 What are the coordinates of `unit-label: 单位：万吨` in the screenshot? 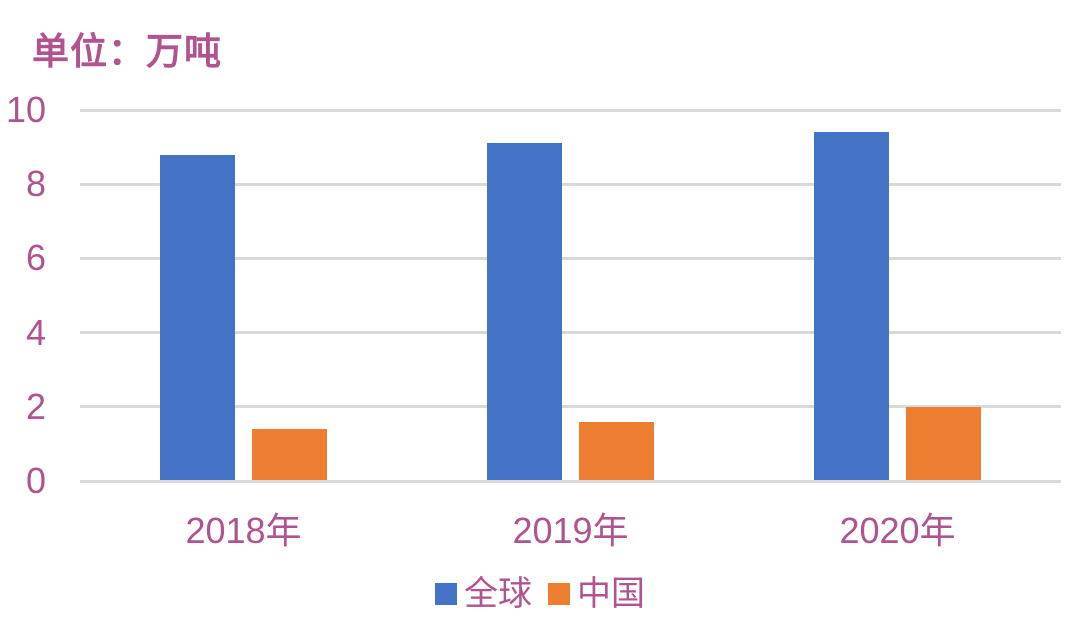 It's located at (127, 51).